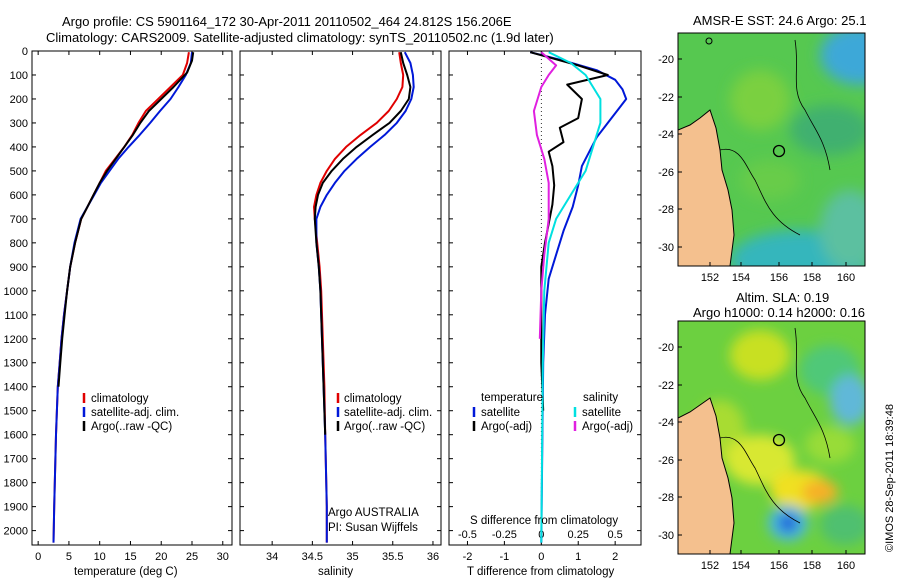 Image resolution: width=900 pixels, height=580 pixels. I want to click on x-tick-label: 1, so click(578, 557).